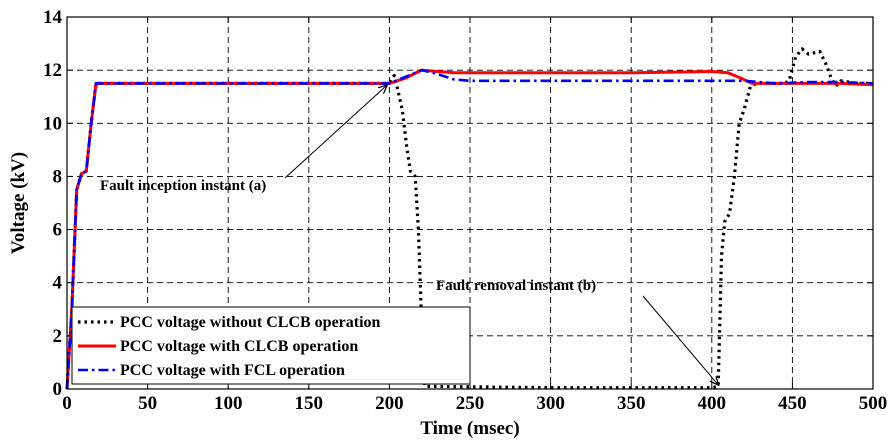 This screenshot has height=448, width=893. What do you see at coordinates (550, 403) in the screenshot?
I see `x-tick-label: 300` at bounding box center [550, 403].